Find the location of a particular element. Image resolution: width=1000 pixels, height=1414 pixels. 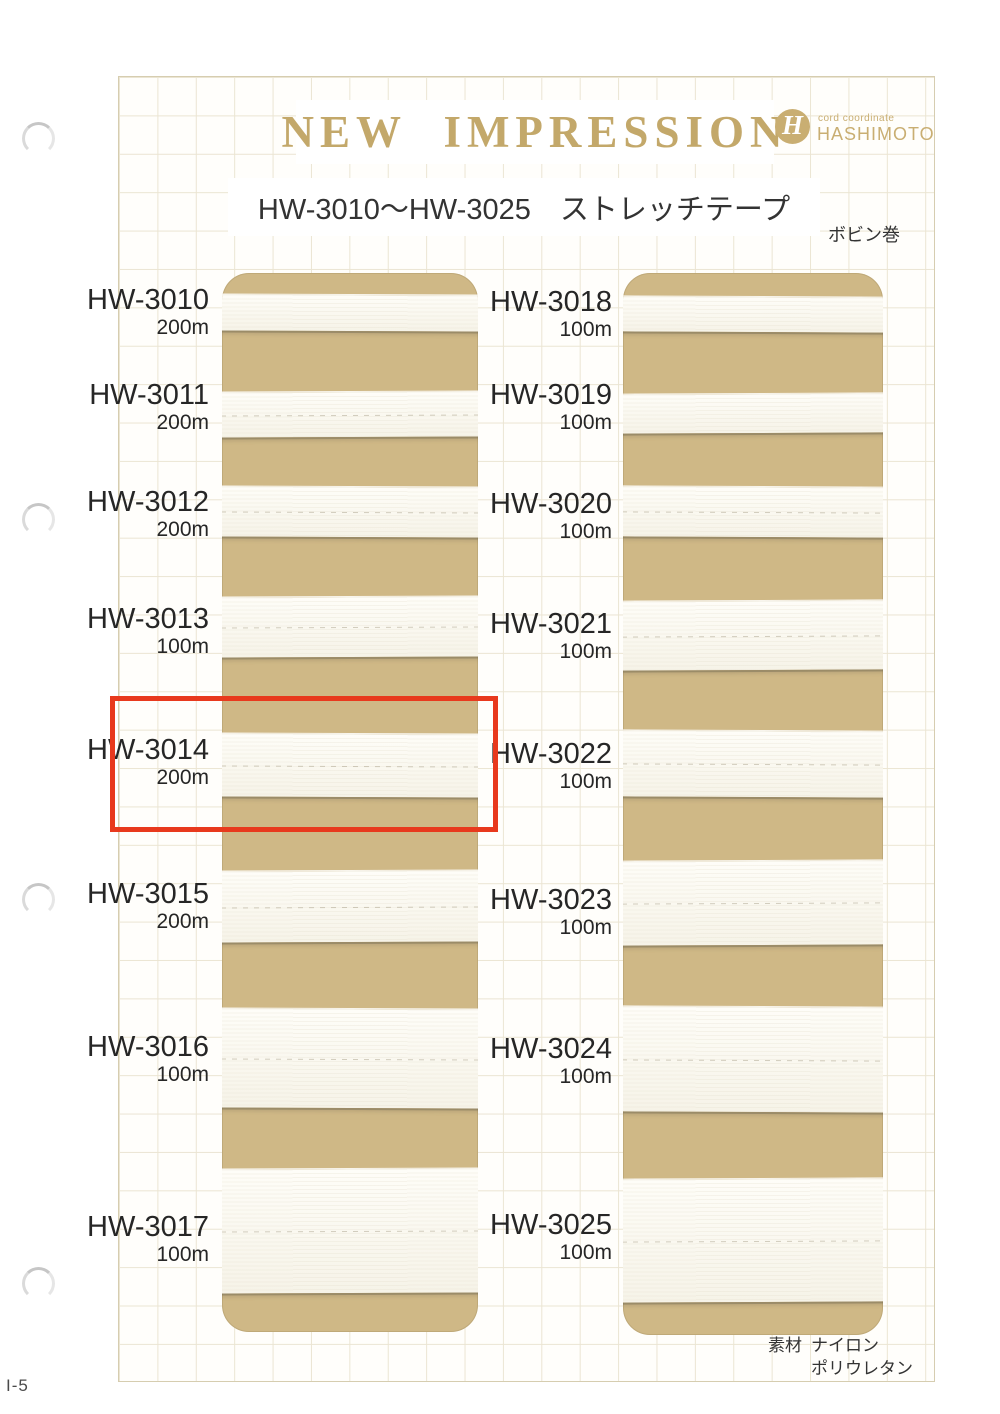

sample-code: HW-3023 is located at coordinates (551, 900).